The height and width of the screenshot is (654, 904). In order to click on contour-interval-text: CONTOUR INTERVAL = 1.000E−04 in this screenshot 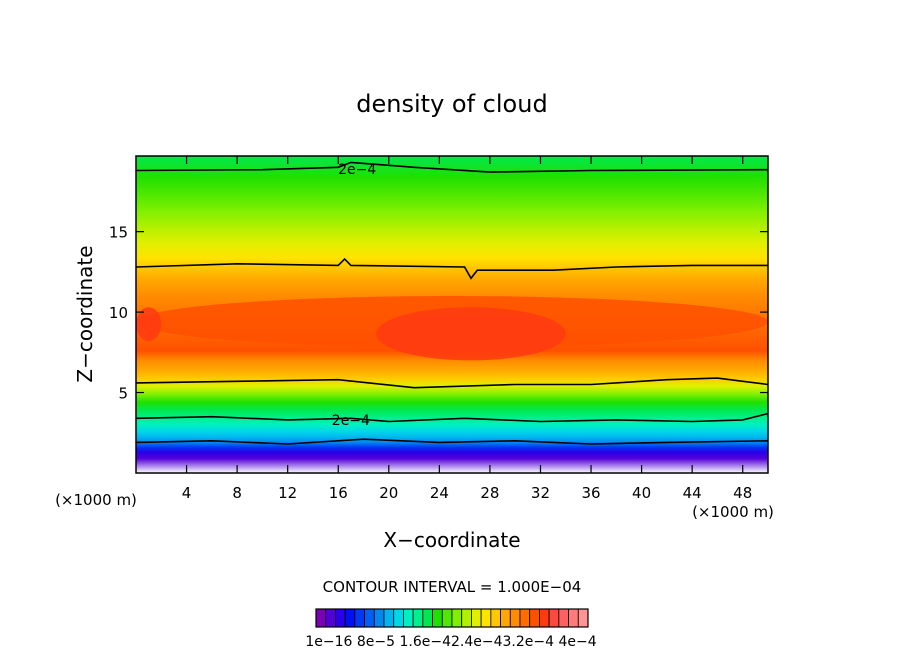, I will do `click(452, 587)`.